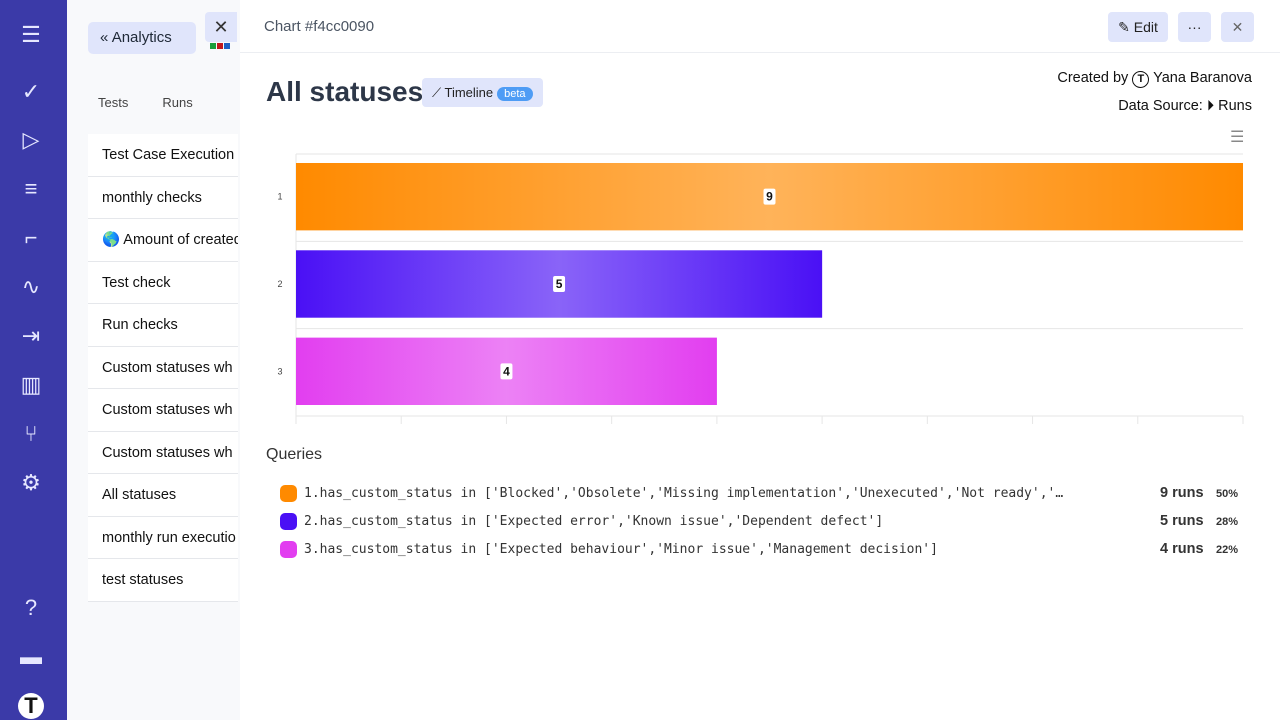 This screenshot has height=720, width=1280. What do you see at coordinates (1210, 106) in the screenshot?
I see `play-circle-icon: ⏵` at bounding box center [1210, 106].